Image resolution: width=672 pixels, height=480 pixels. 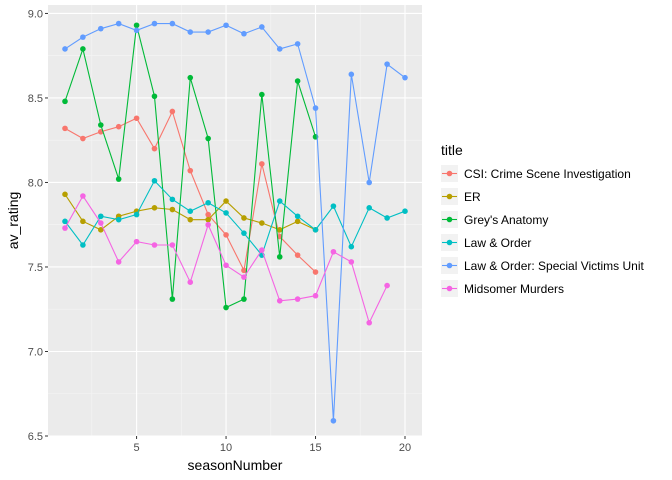 What do you see at coordinates (554, 266) in the screenshot?
I see `legend-label: Law & Order: Special Victims Unit` at bounding box center [554, 266].